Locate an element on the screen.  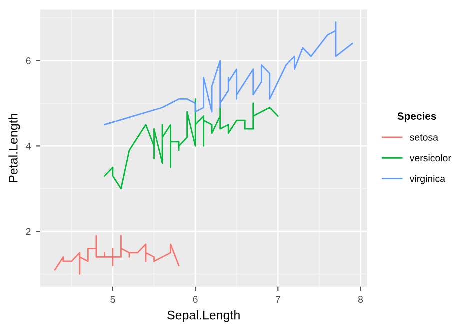
y-tick-label: 4 is located at coordinates (28, 146).